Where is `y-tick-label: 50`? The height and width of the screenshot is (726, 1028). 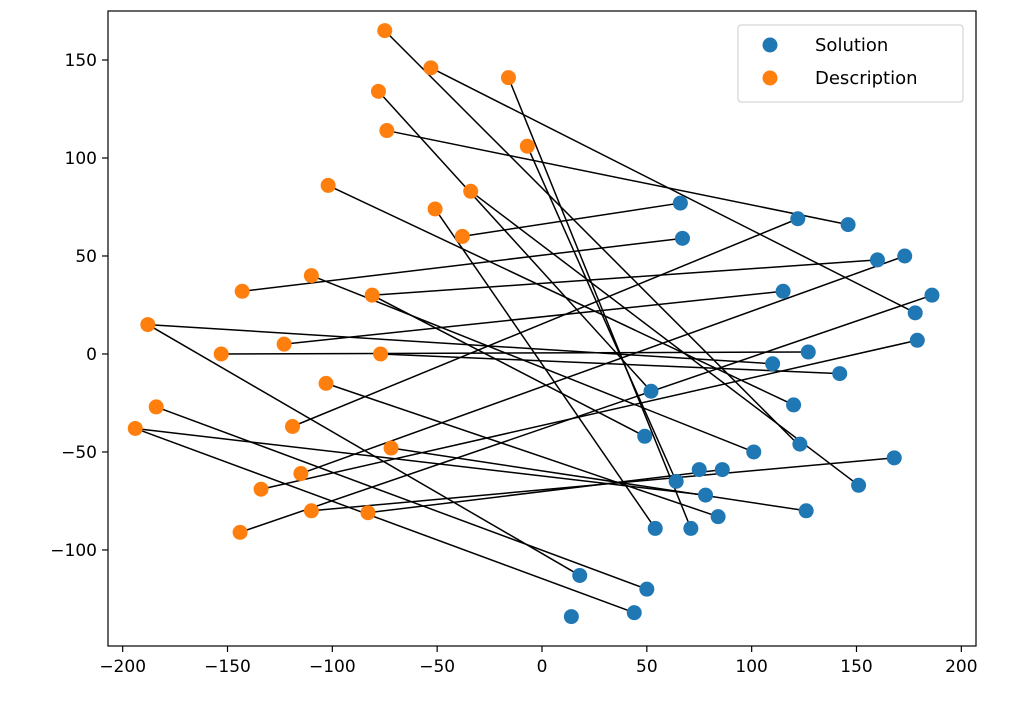 y-tick-label: 50 is located at coordinates (86, 257).